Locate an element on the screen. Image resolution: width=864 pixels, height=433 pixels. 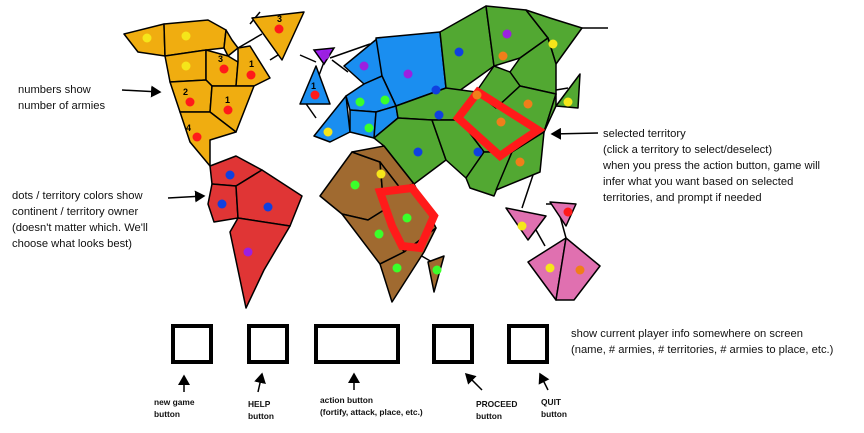
territory-scandinavia is located at coordinates (363, 61).